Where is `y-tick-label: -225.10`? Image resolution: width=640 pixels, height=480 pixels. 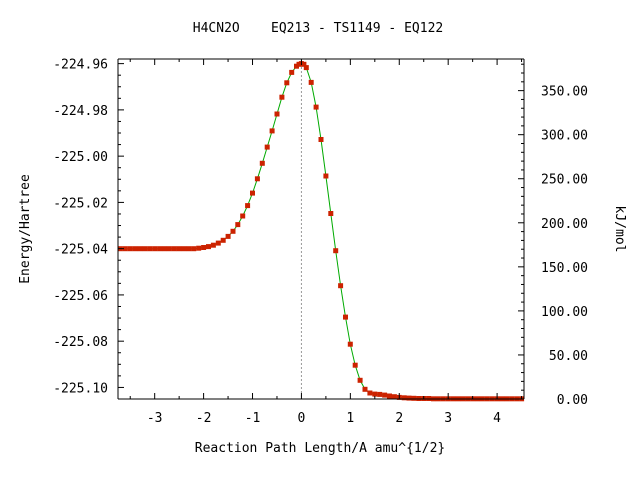
y-tick-label: -225.10 is located at coordinates (80, 388).